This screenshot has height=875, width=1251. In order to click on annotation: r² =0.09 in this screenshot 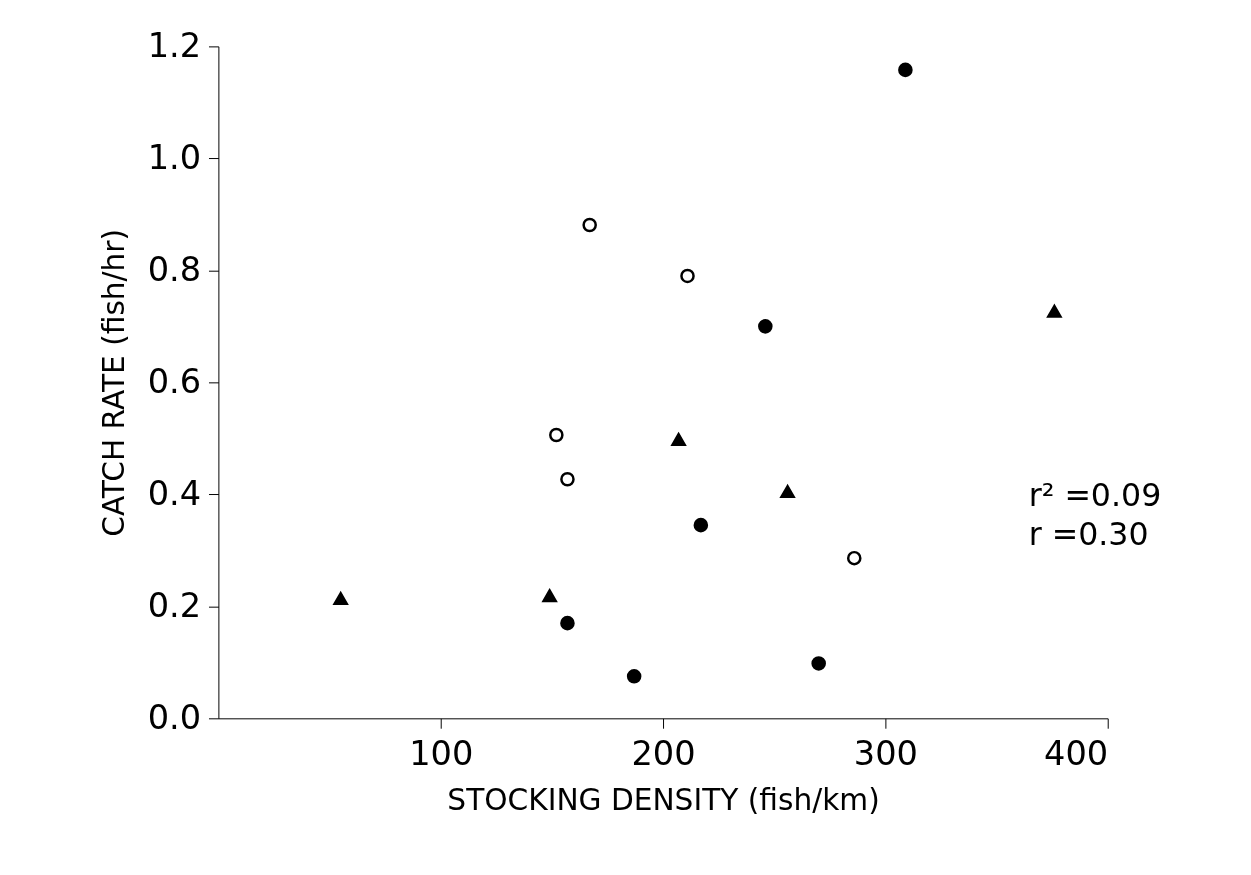, I will do `click(1095, 494)`.